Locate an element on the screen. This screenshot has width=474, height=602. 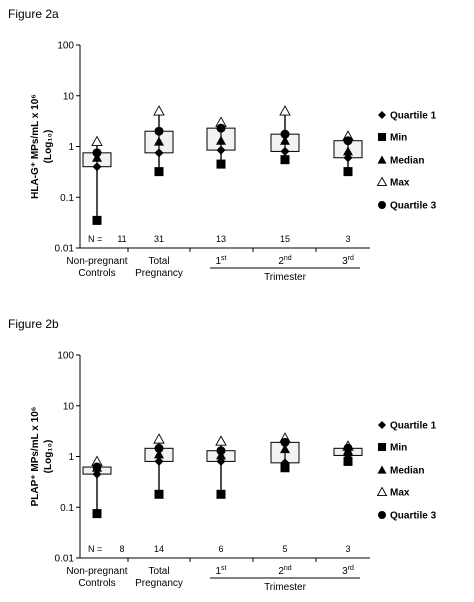
figure-title: Figure 2b is located at coordinates (33, 324).